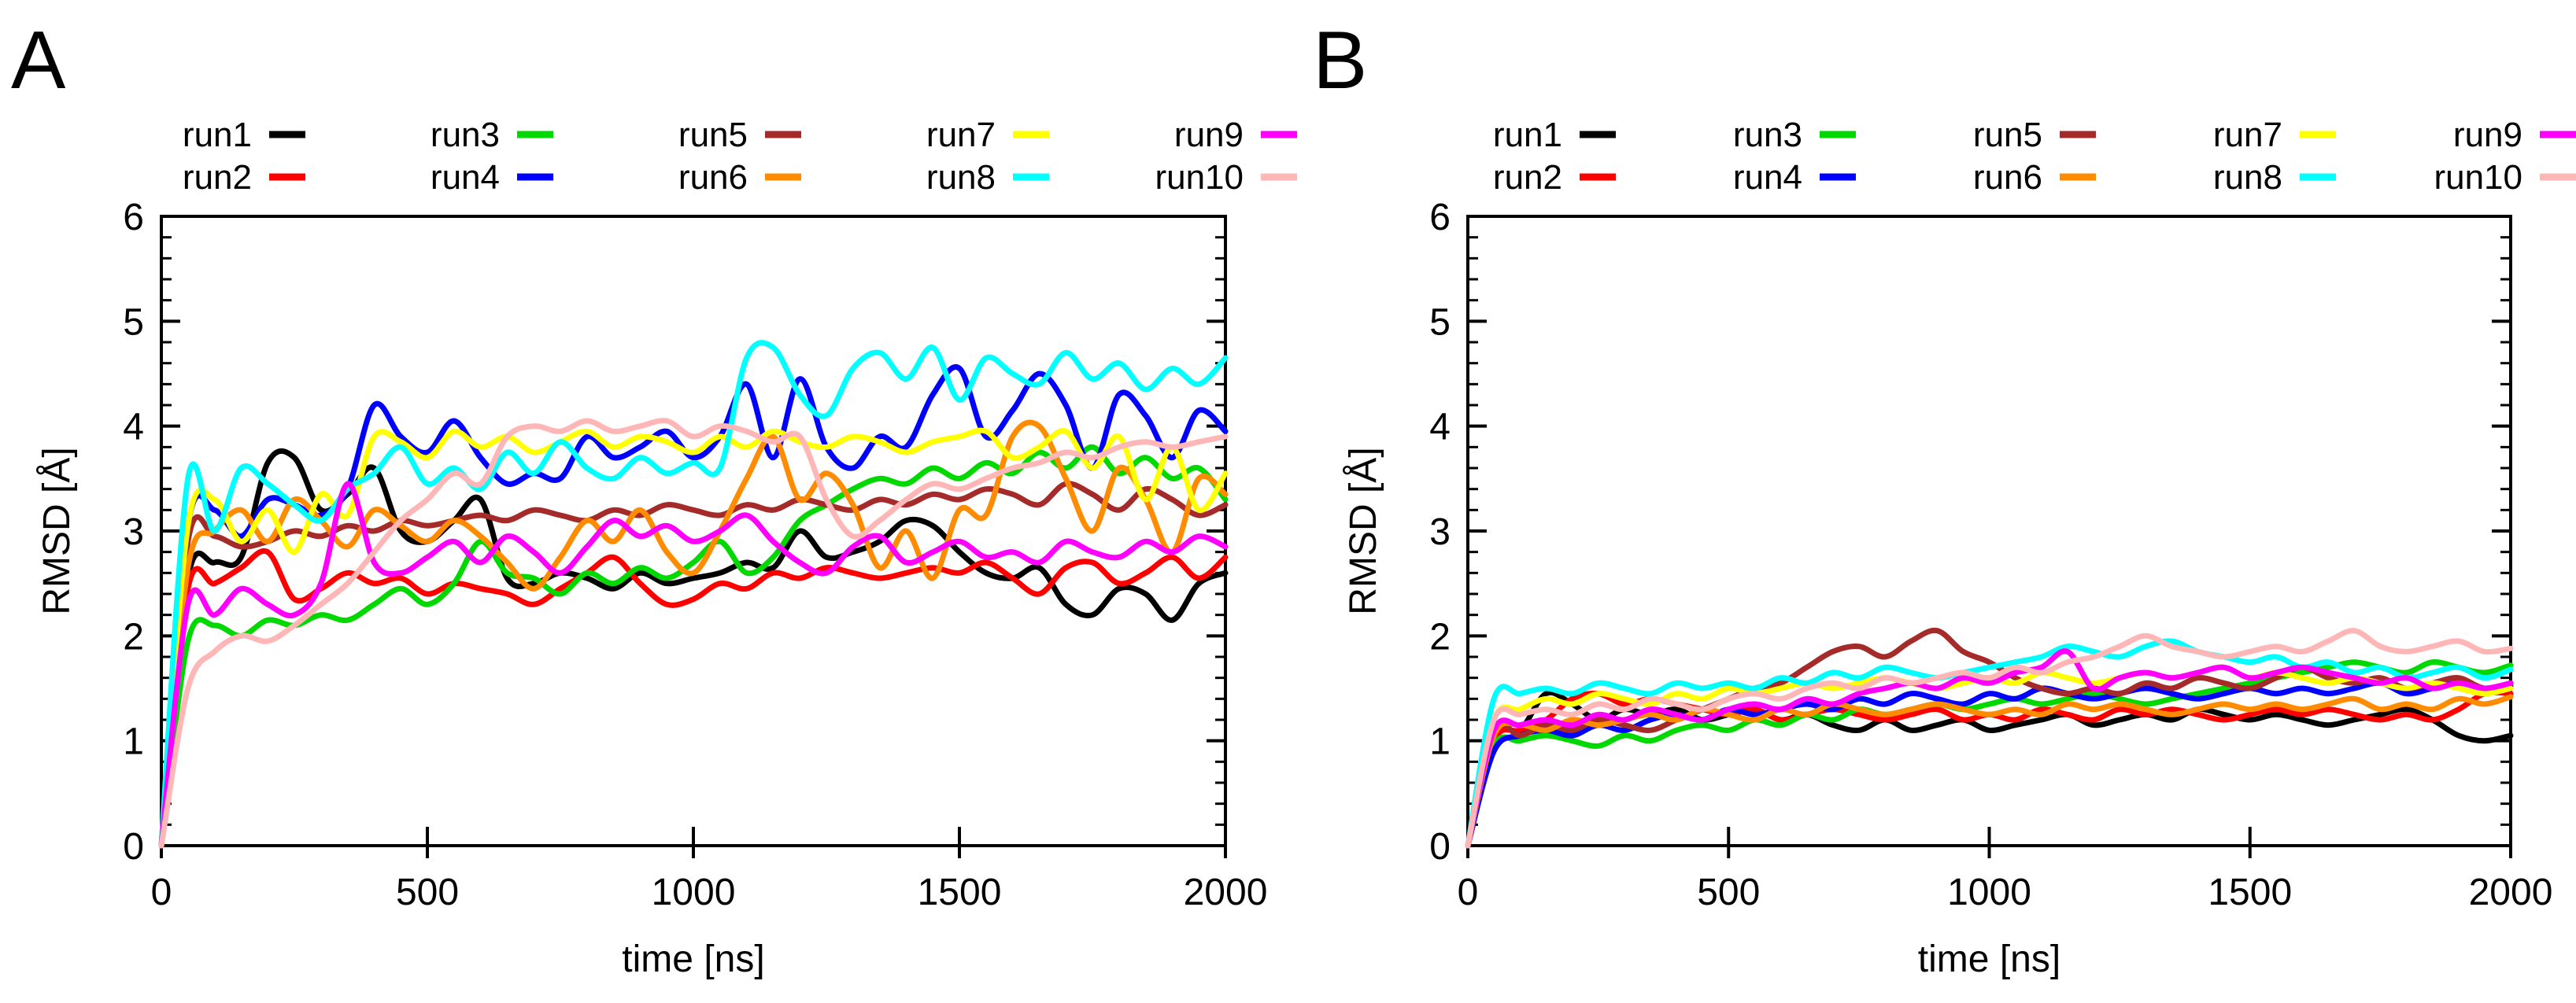 The width and height of the screenshot is (2576, 1003). I want to click on series-line-run10, so click(1989, 738).